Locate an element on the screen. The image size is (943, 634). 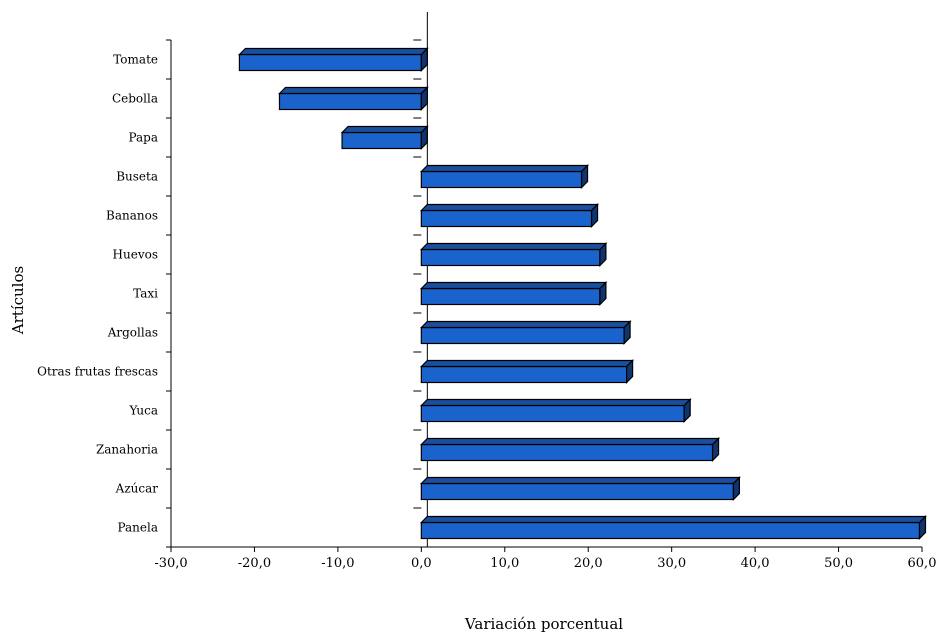
category-label: Taxi is located at coordinates (145, 294).